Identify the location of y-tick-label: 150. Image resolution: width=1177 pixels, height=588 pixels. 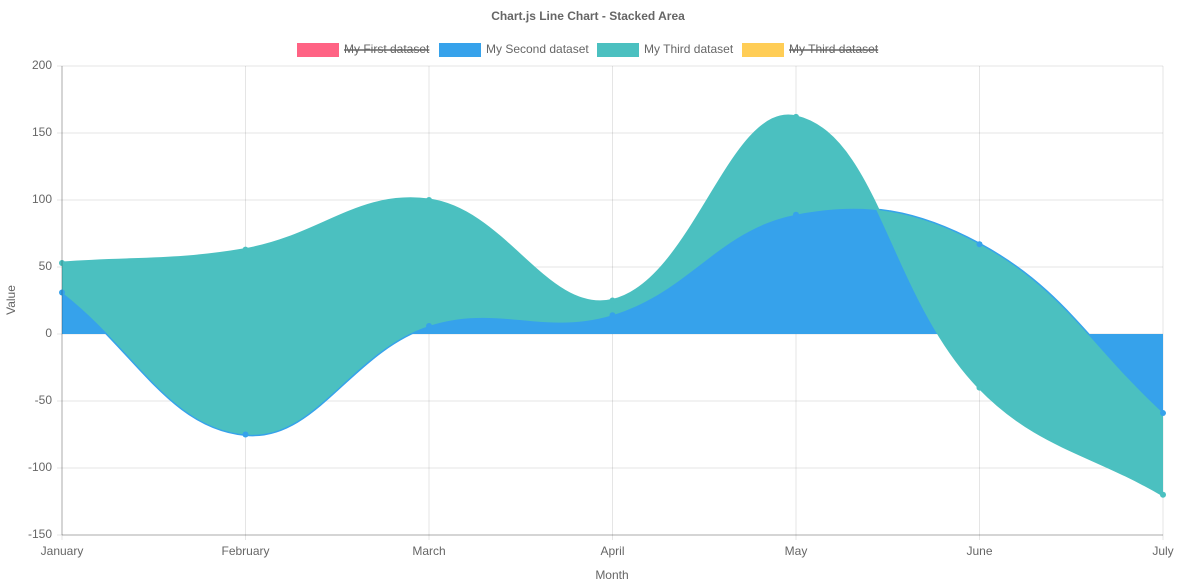
(42, 132).